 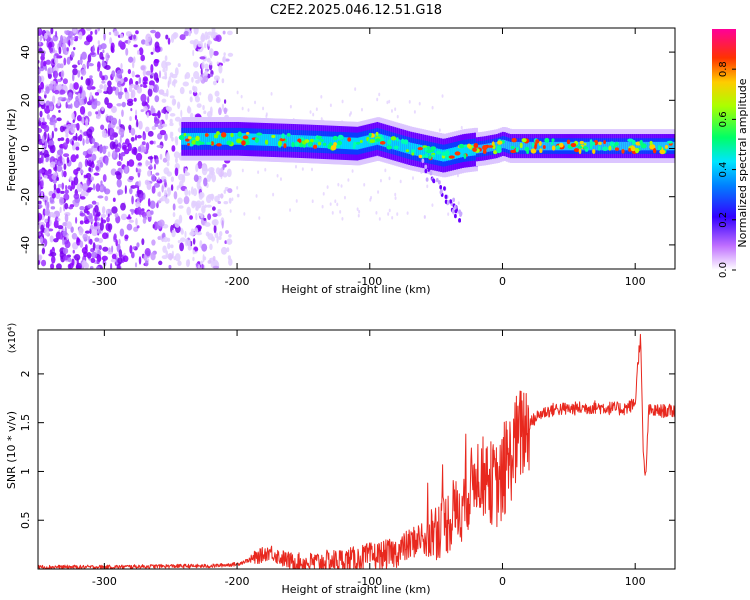 I want to click on spectrogram-band-mid, so click(x=677, y=146).